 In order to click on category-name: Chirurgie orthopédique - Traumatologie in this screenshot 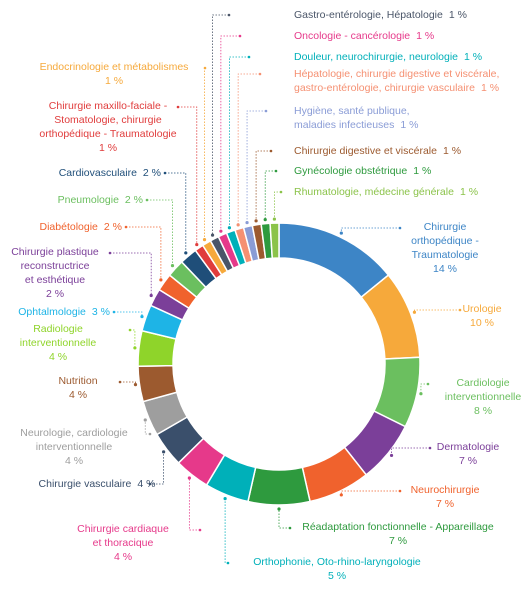, I will do `click(445, 241)`.